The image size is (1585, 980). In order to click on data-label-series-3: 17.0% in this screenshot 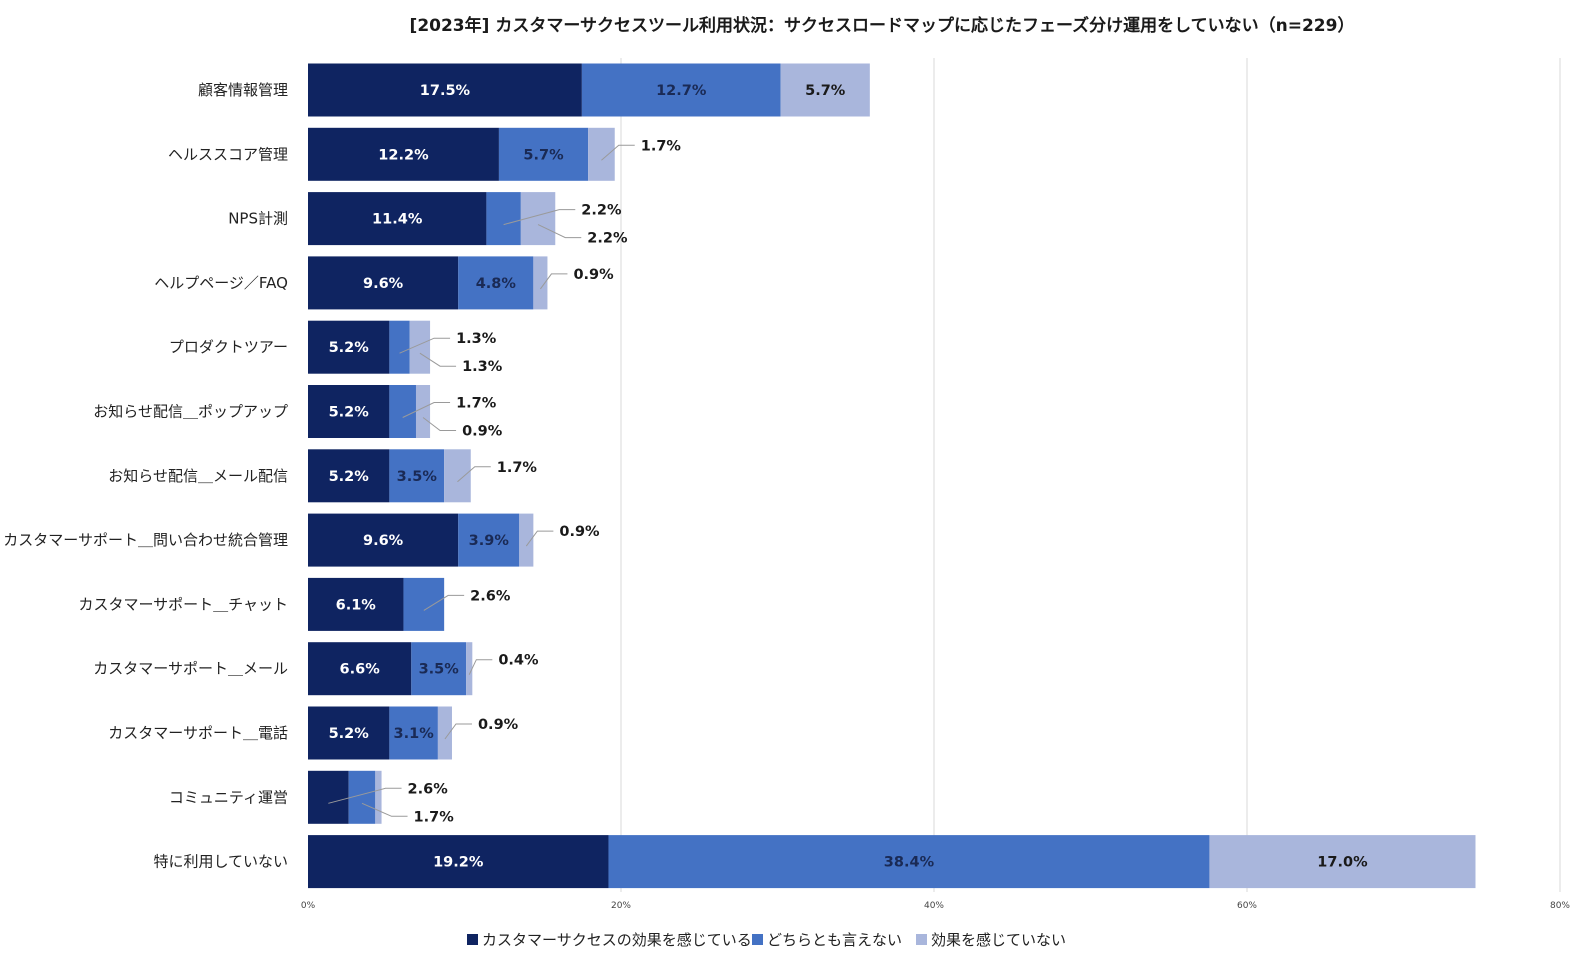, I will do `click(1342, 863)`.